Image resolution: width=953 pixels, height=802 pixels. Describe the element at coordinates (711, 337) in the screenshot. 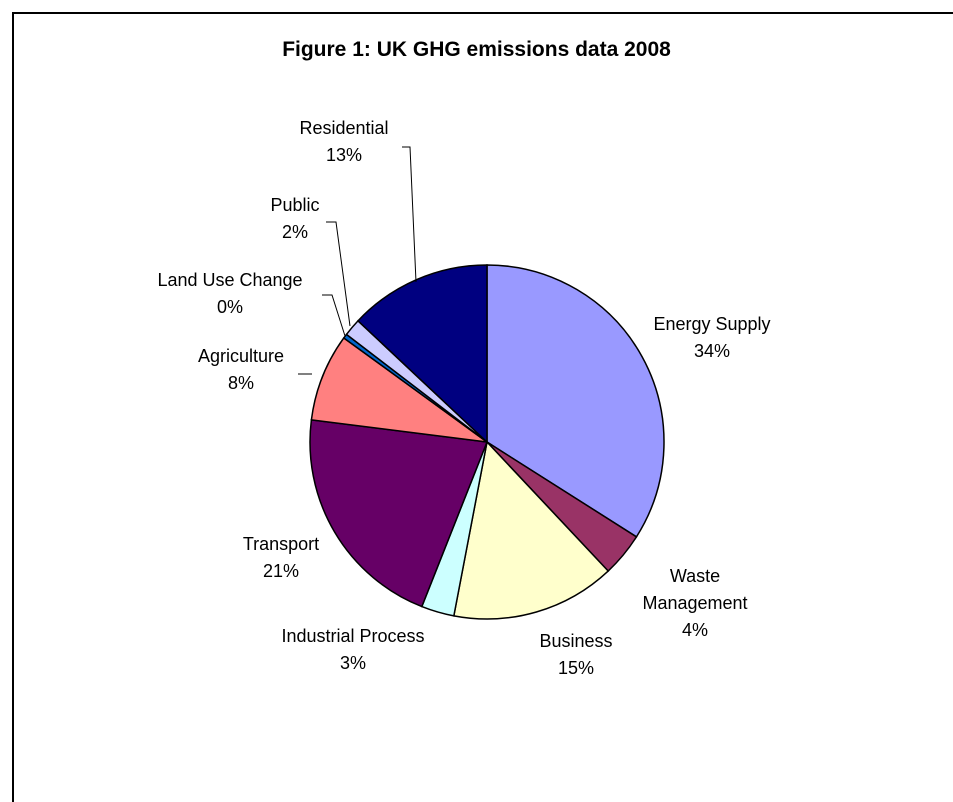

I see `data-label-energy-supply: Energy Supply 34%` at that location.